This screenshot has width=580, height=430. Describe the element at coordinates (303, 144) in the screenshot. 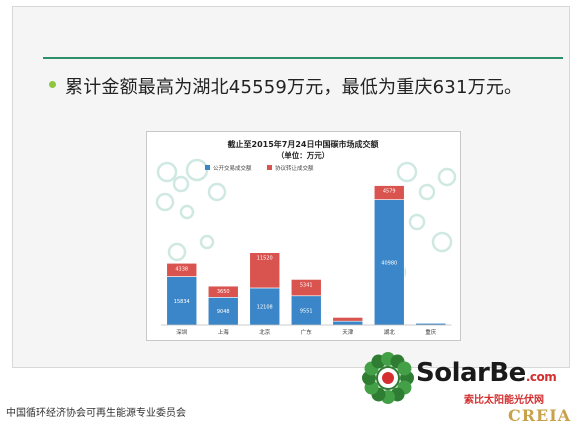

I see `chart-title: 截止至2015年7月24日中国碳市场成交额` at that location.